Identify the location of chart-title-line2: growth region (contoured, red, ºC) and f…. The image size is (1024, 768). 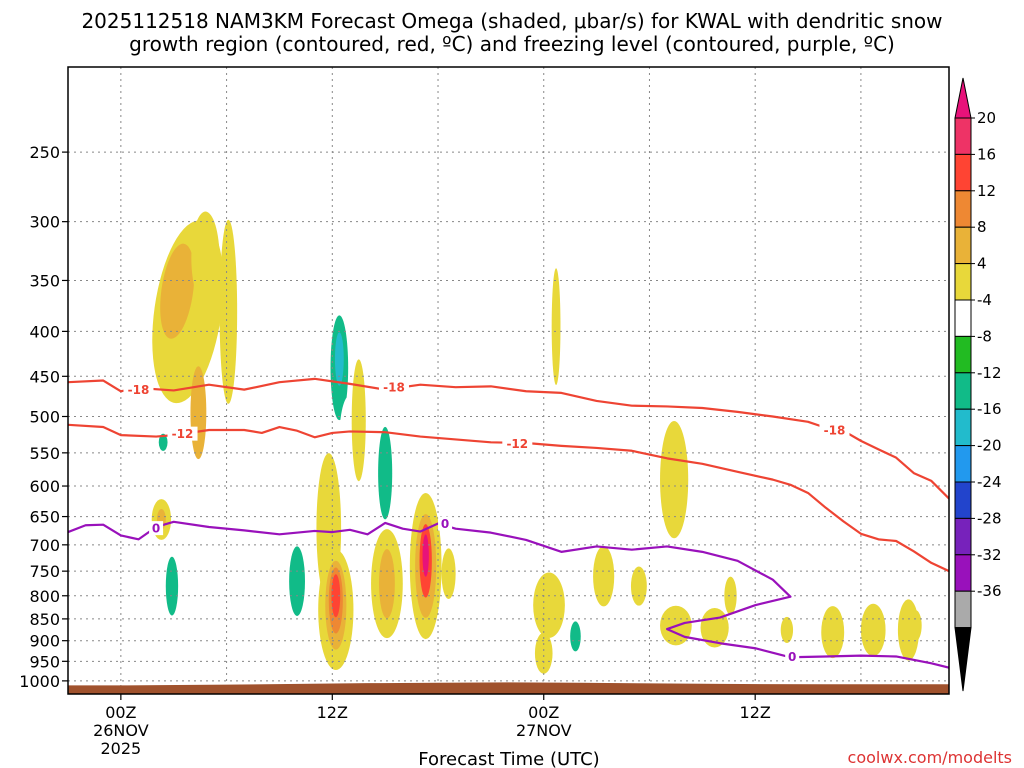
(512, 44).